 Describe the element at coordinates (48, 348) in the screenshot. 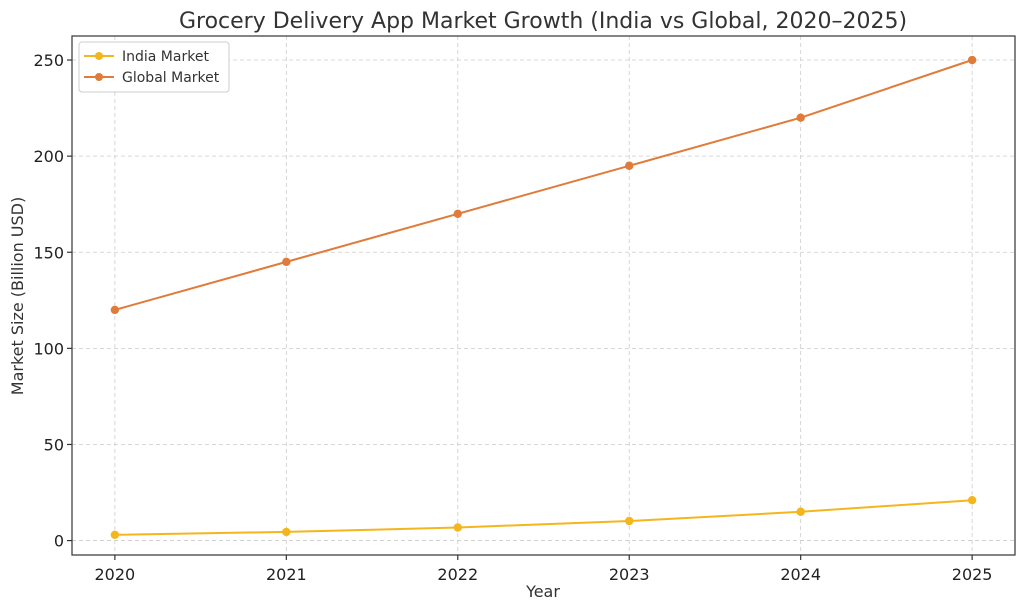

I see `y-tick-label: 100` at that location.